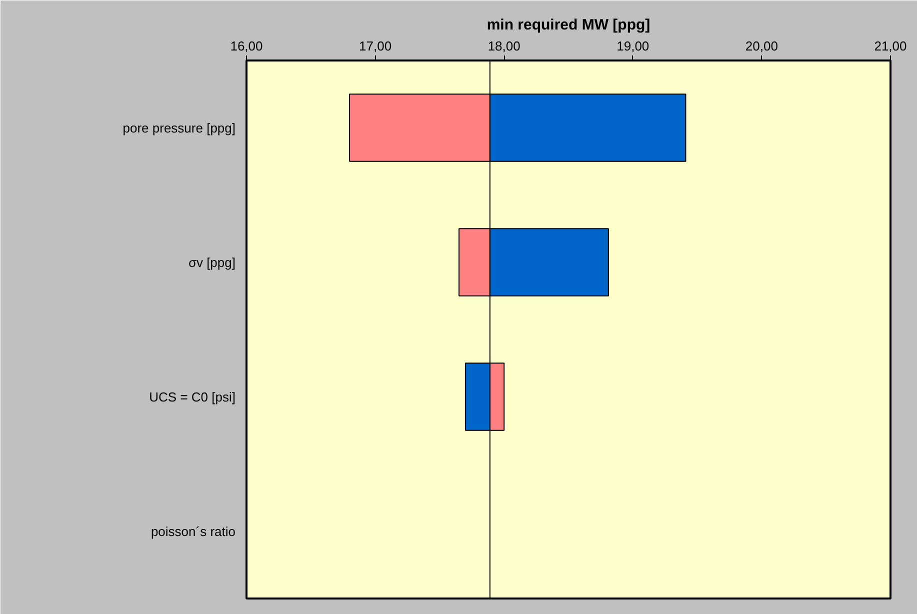  Describe the element at coordinates (193, 531) in the screenshot. I see `y-tick-label: poisson´s ratio` at that location.